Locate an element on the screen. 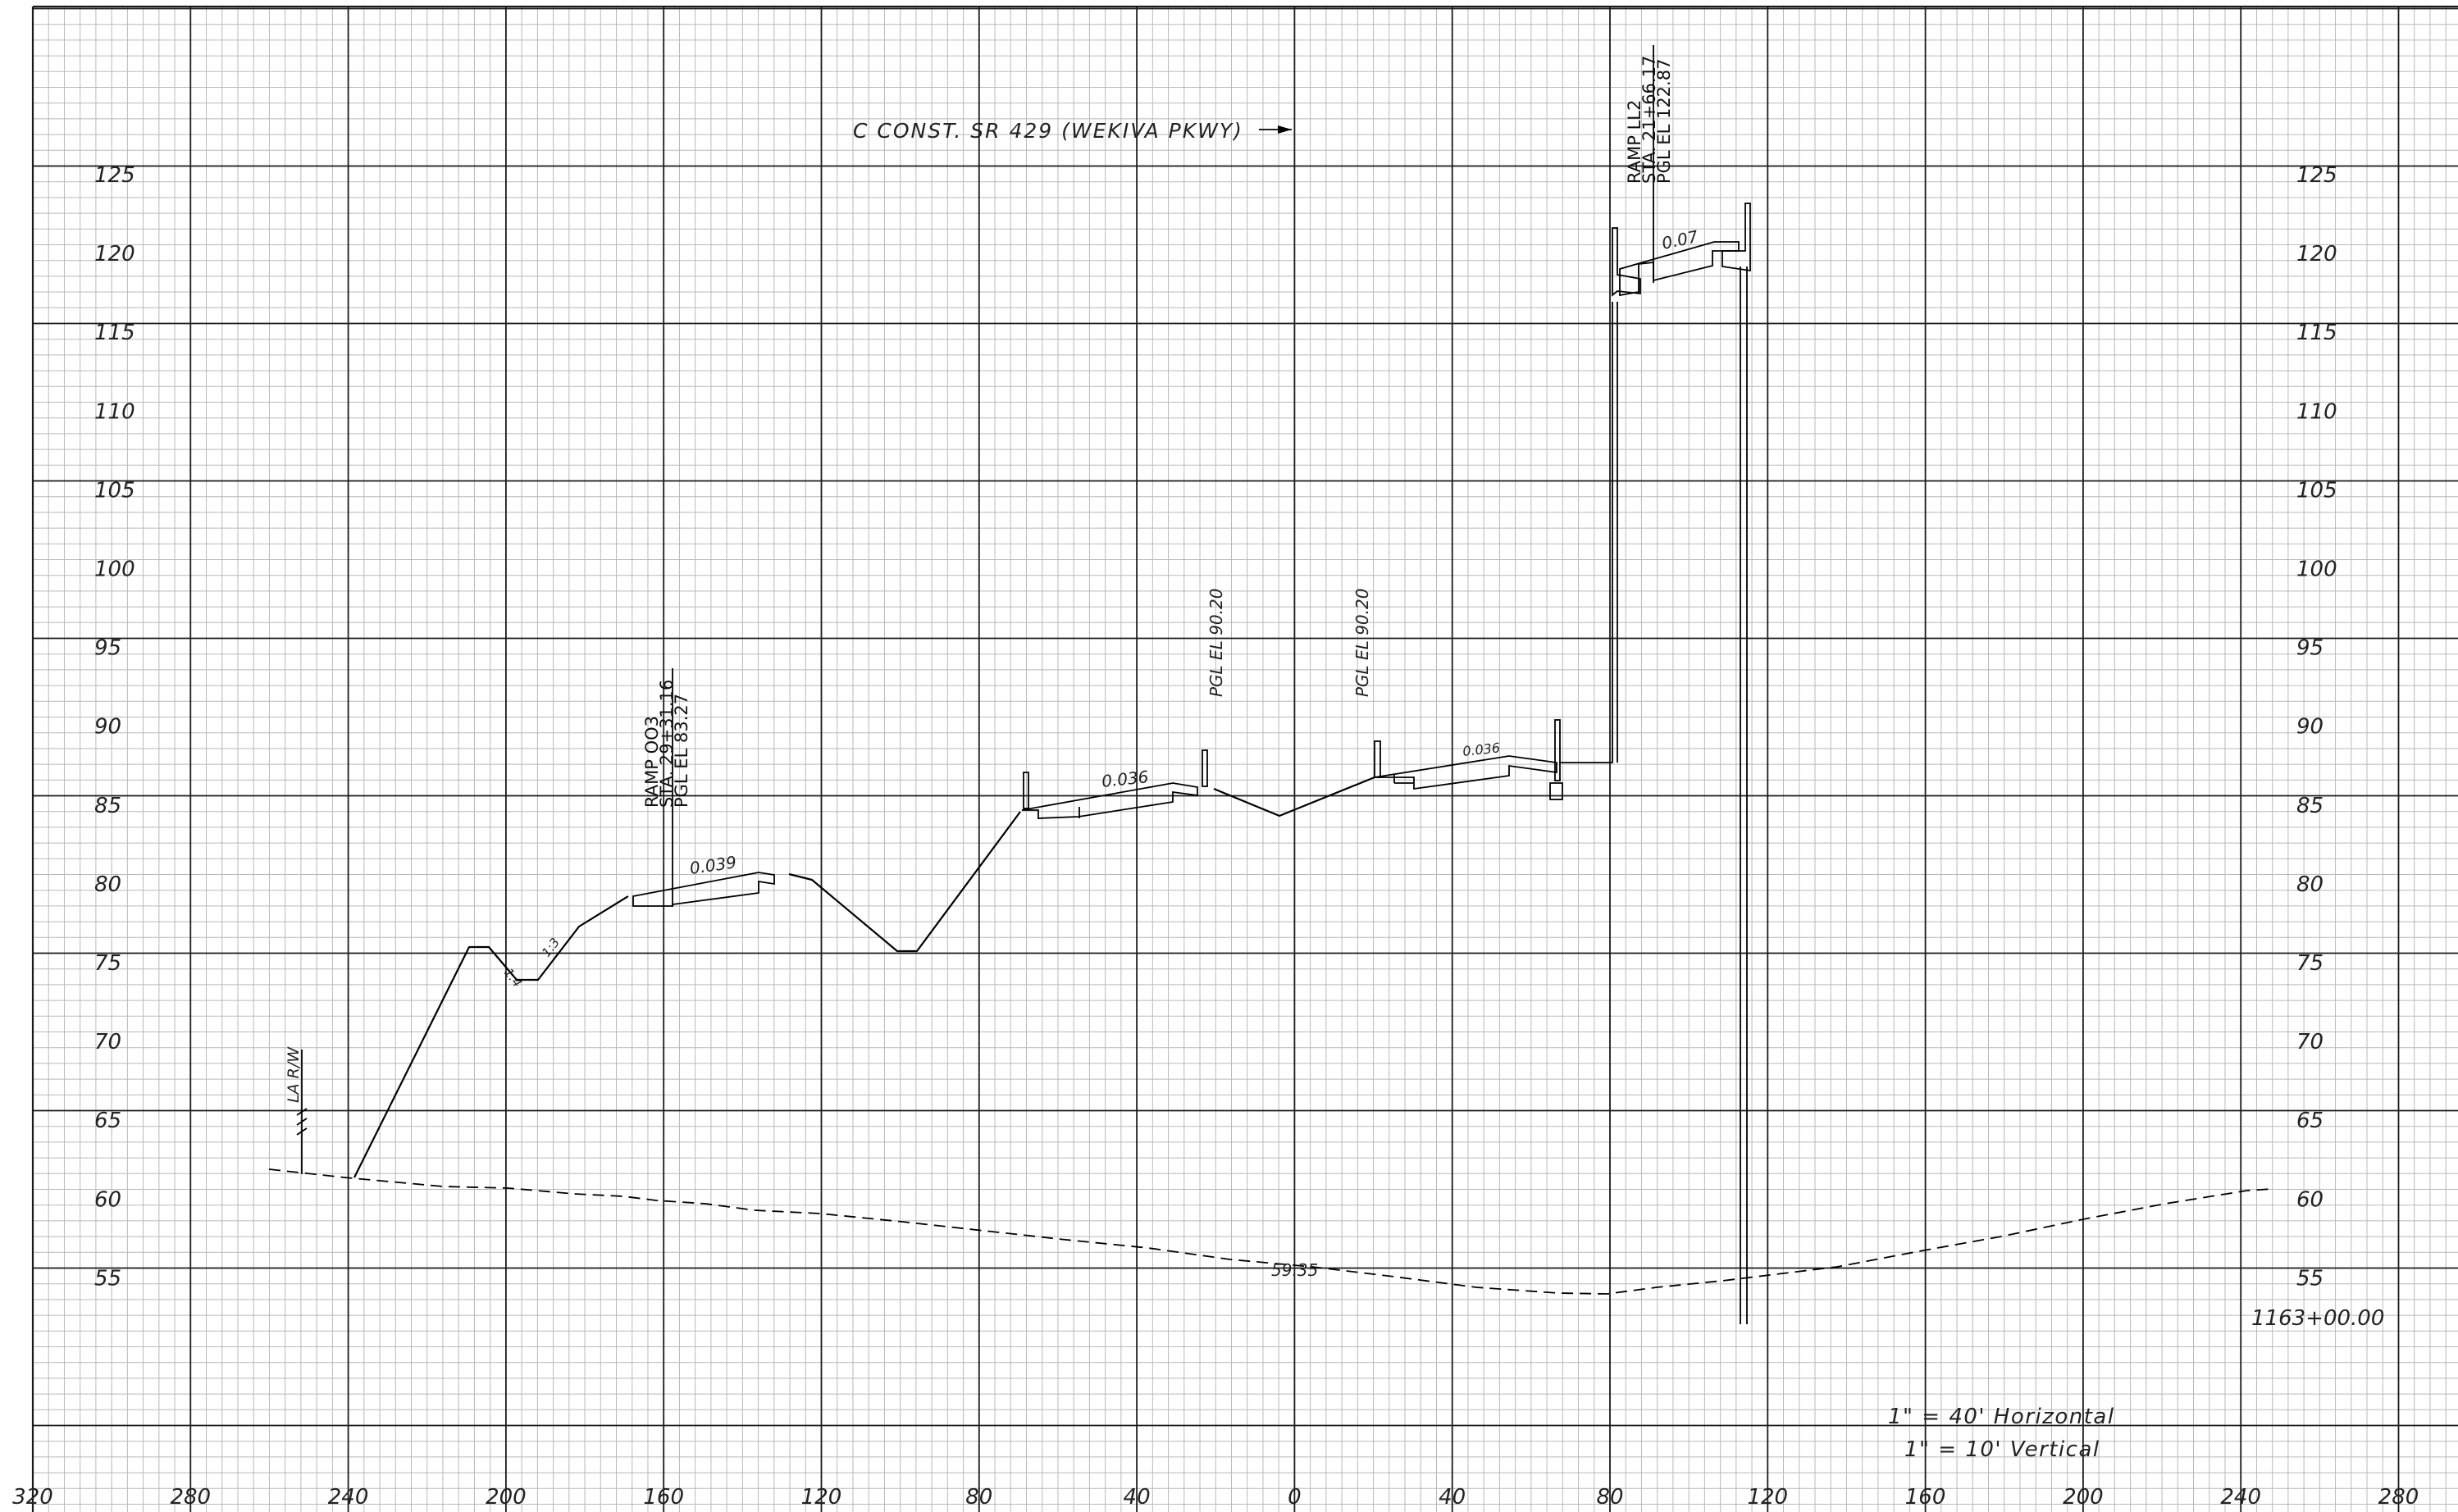 This screenshot has height=1512, width=2458. pgl-left-label: PGL EL 90.20 is located at coordinates (1216, 643).